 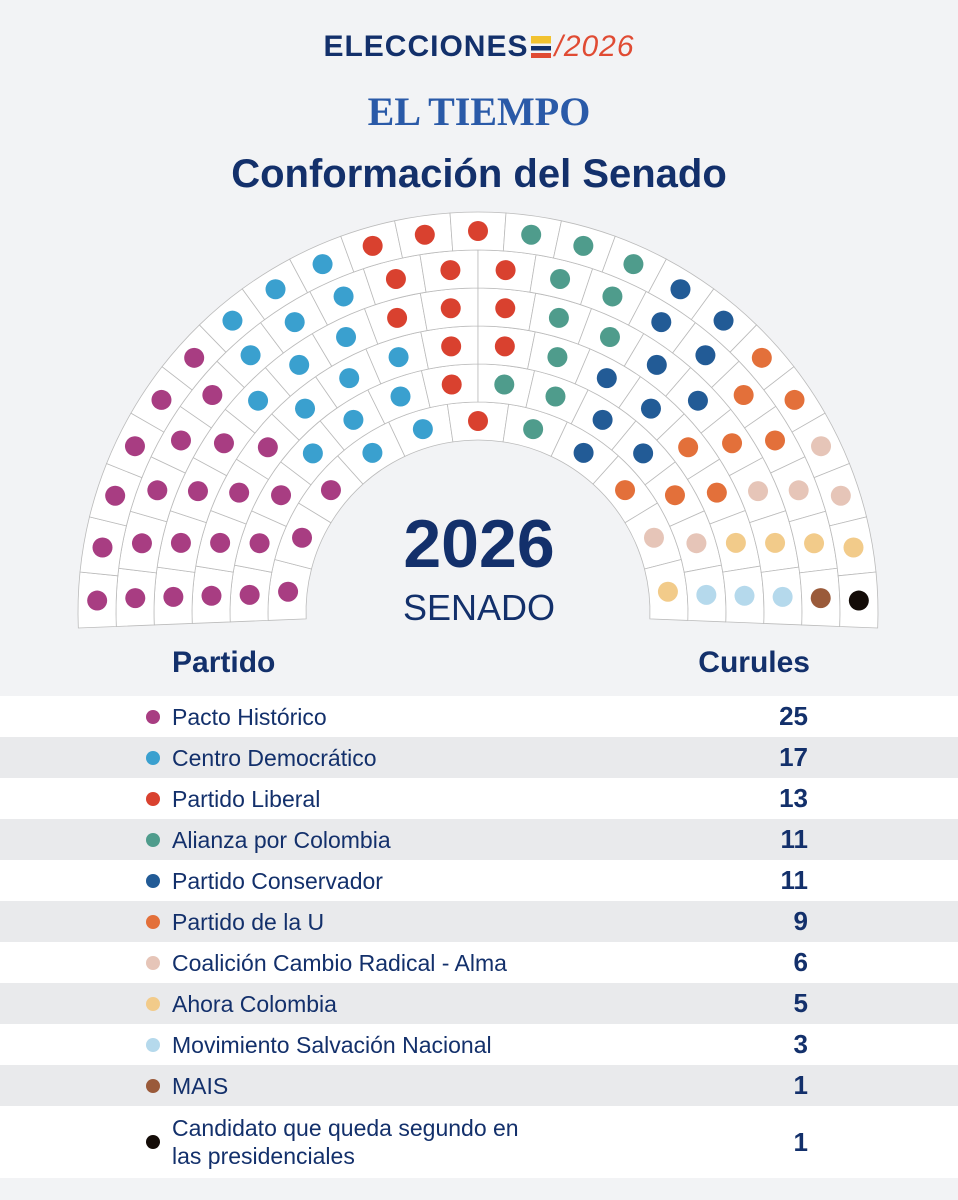 What do you see at coordinates (800, 962) in the screenshot?
I see `party-seats: 6` at bounding box center [800, 962].